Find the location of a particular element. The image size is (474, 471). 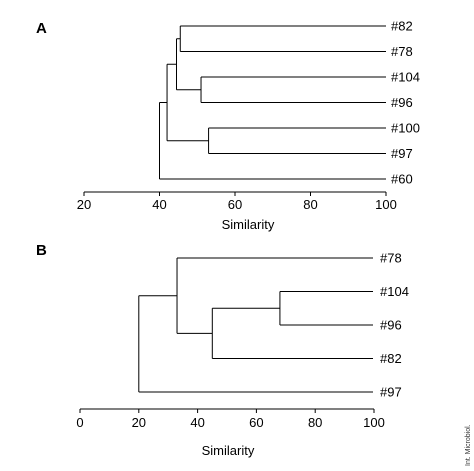

similarity-axis-a: 20 40 60 80 100 is located at coordinates (237, 201).